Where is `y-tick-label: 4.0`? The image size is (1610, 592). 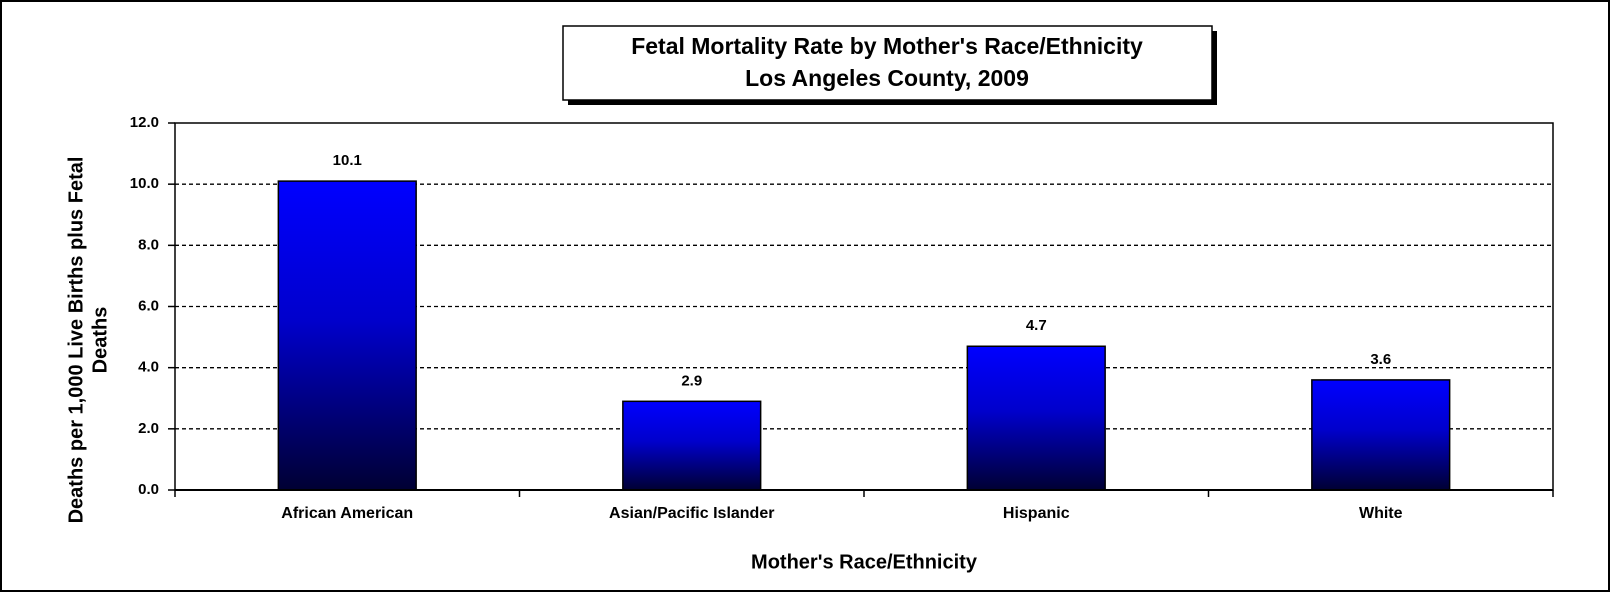
y-tick-label: 4.0 is located at coordinates (148, 367).